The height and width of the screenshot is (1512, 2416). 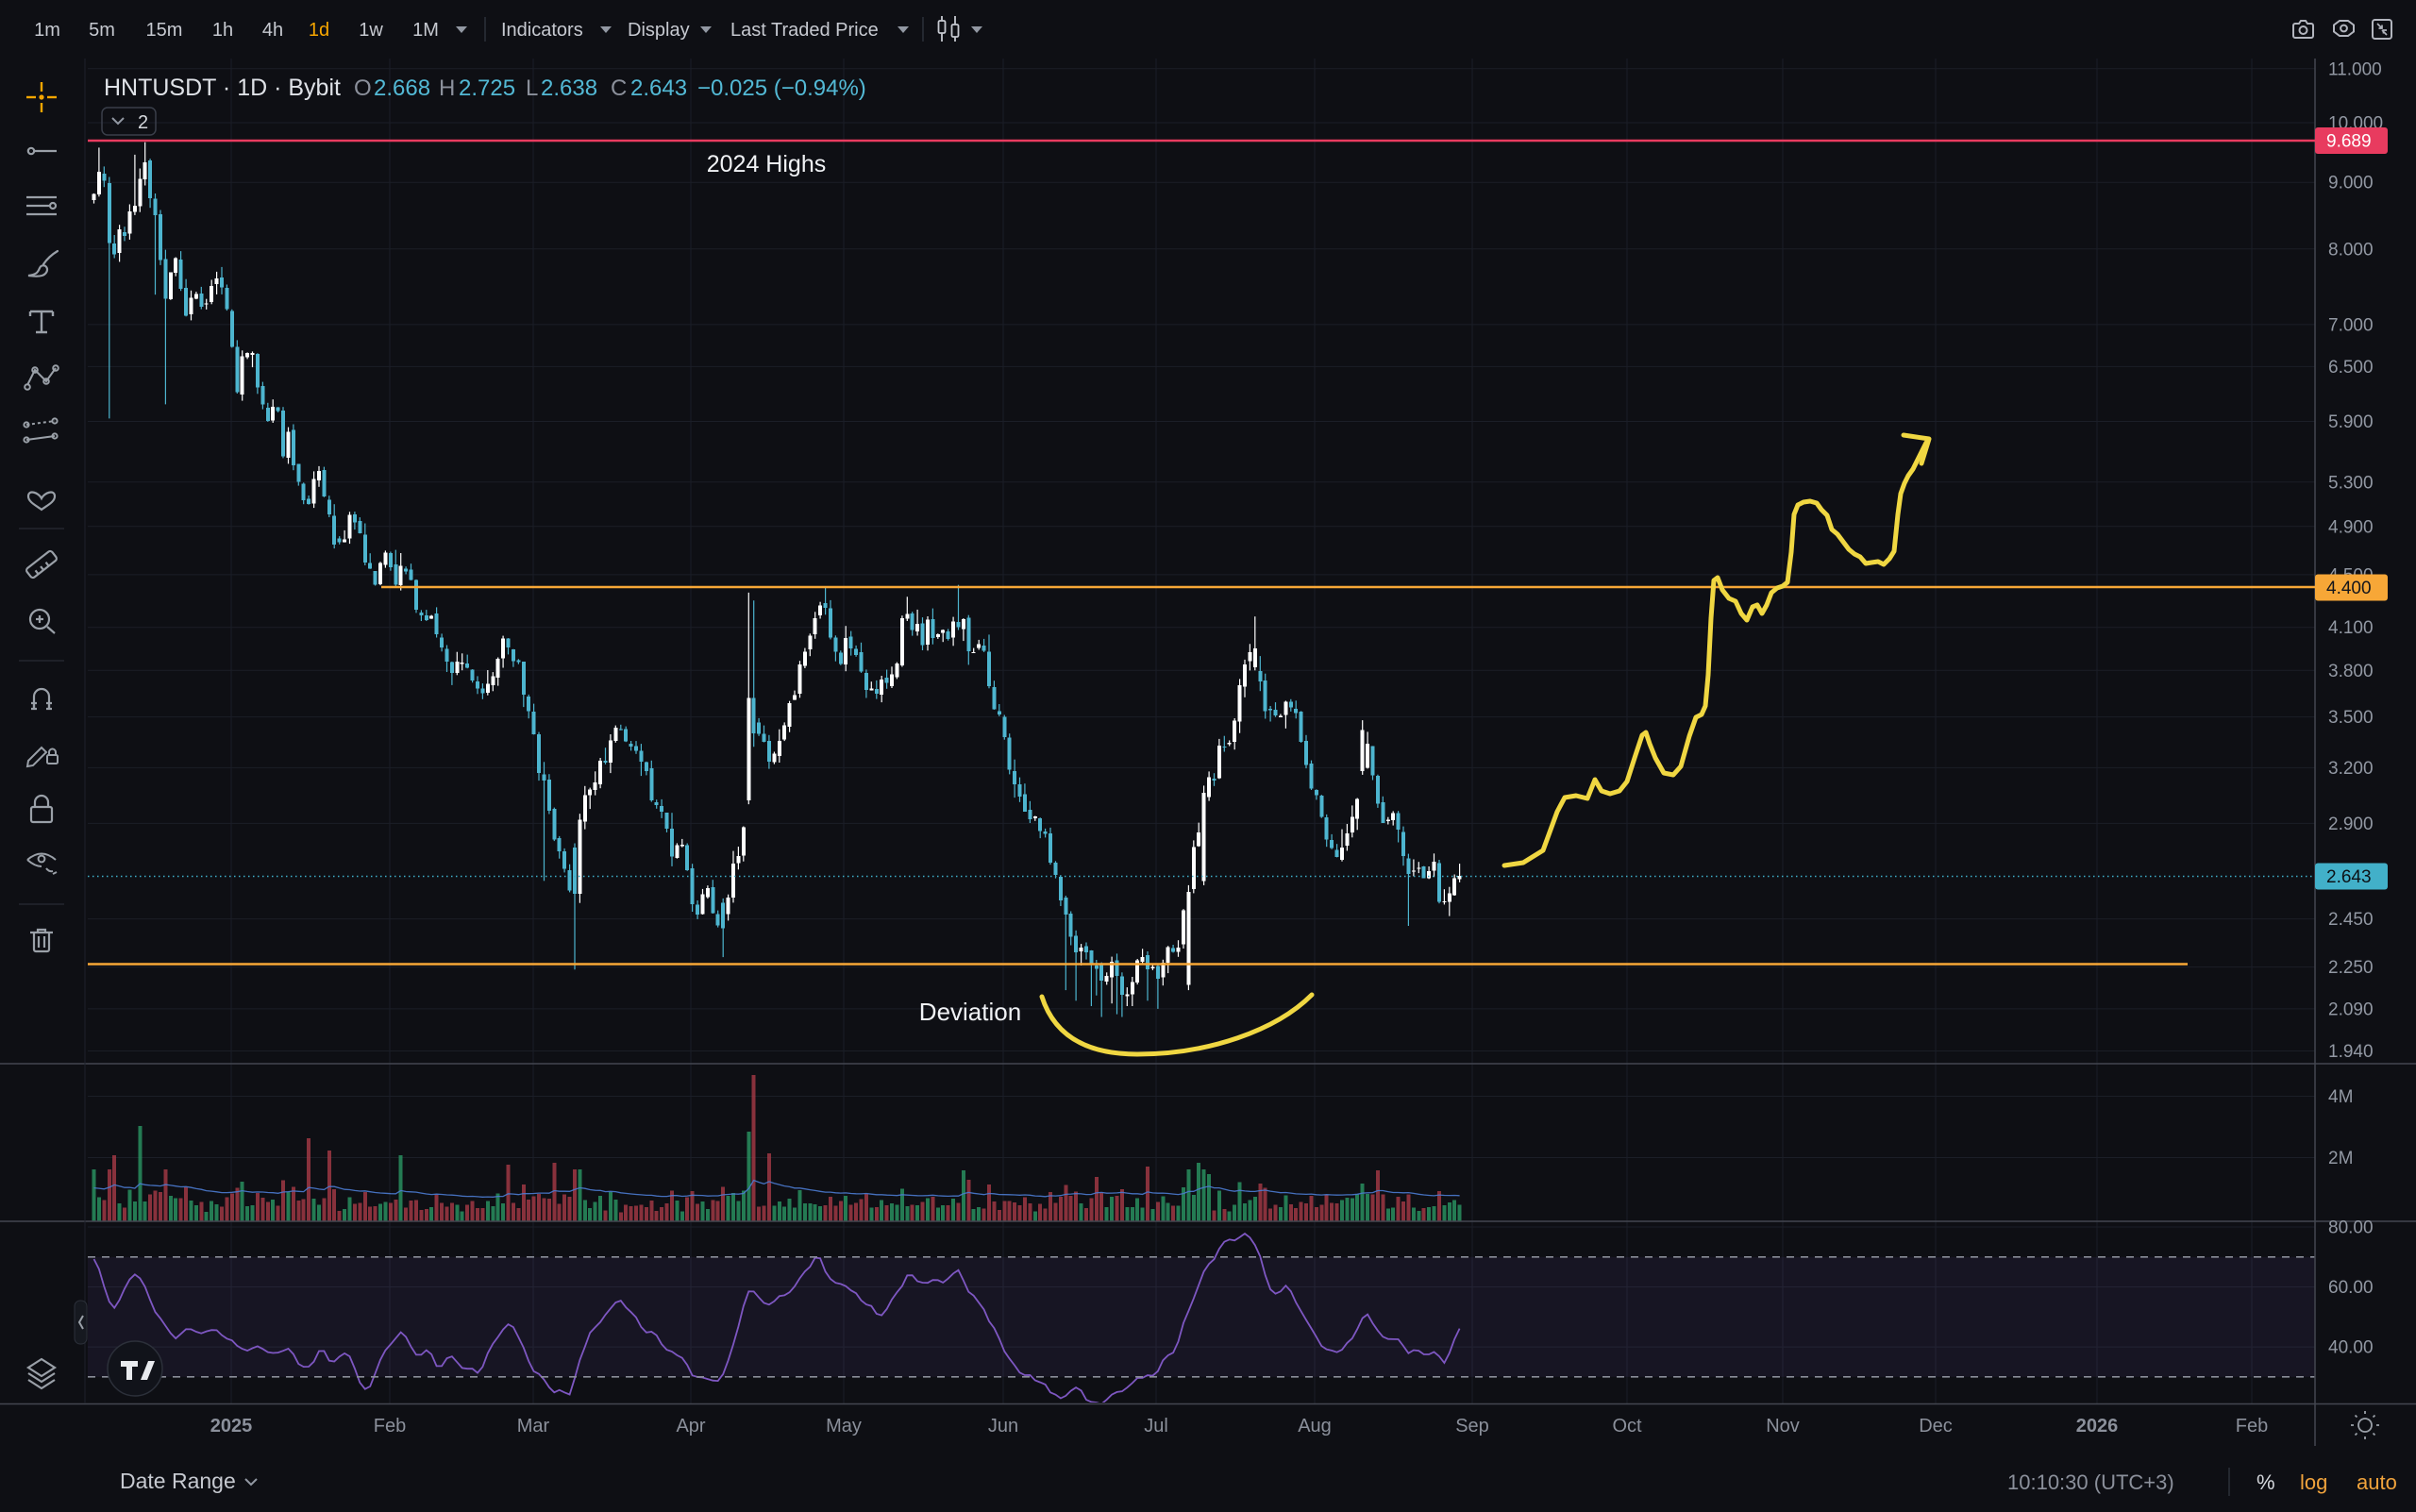 What do you see at coordinates (2351, 1009) in the screenshot?
I see `svg-text: 2.090` at bounding box center [2351, 1009].